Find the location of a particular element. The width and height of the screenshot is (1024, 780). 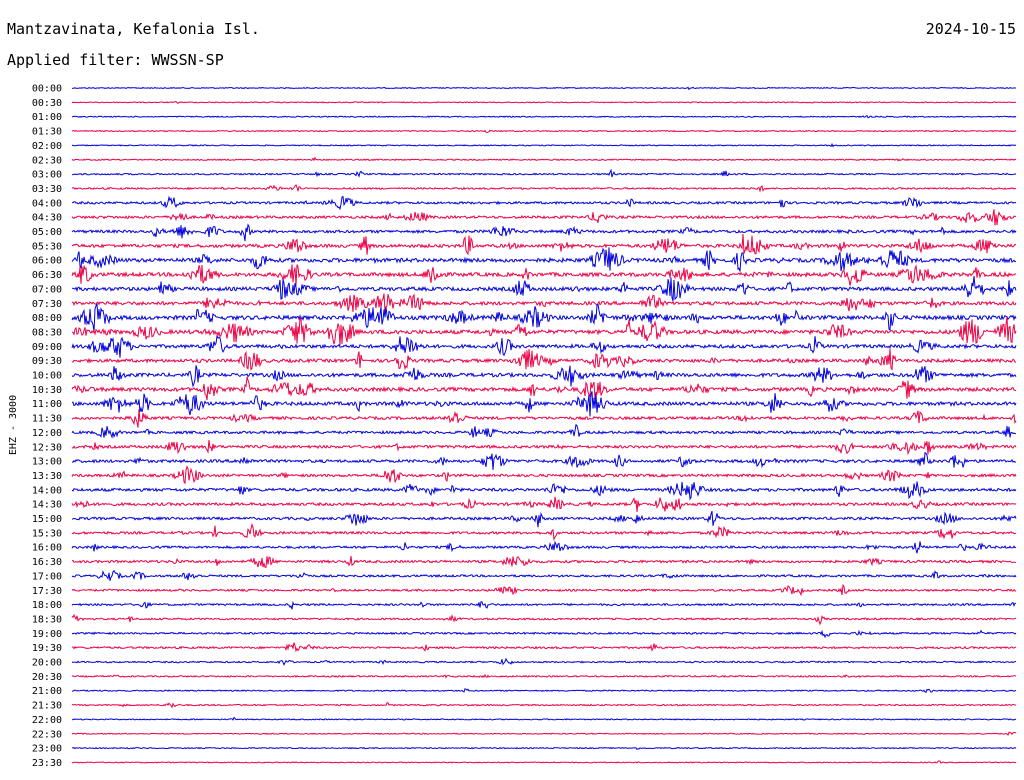

row-time-label: 15:30 is located at coordinates (47, 533).